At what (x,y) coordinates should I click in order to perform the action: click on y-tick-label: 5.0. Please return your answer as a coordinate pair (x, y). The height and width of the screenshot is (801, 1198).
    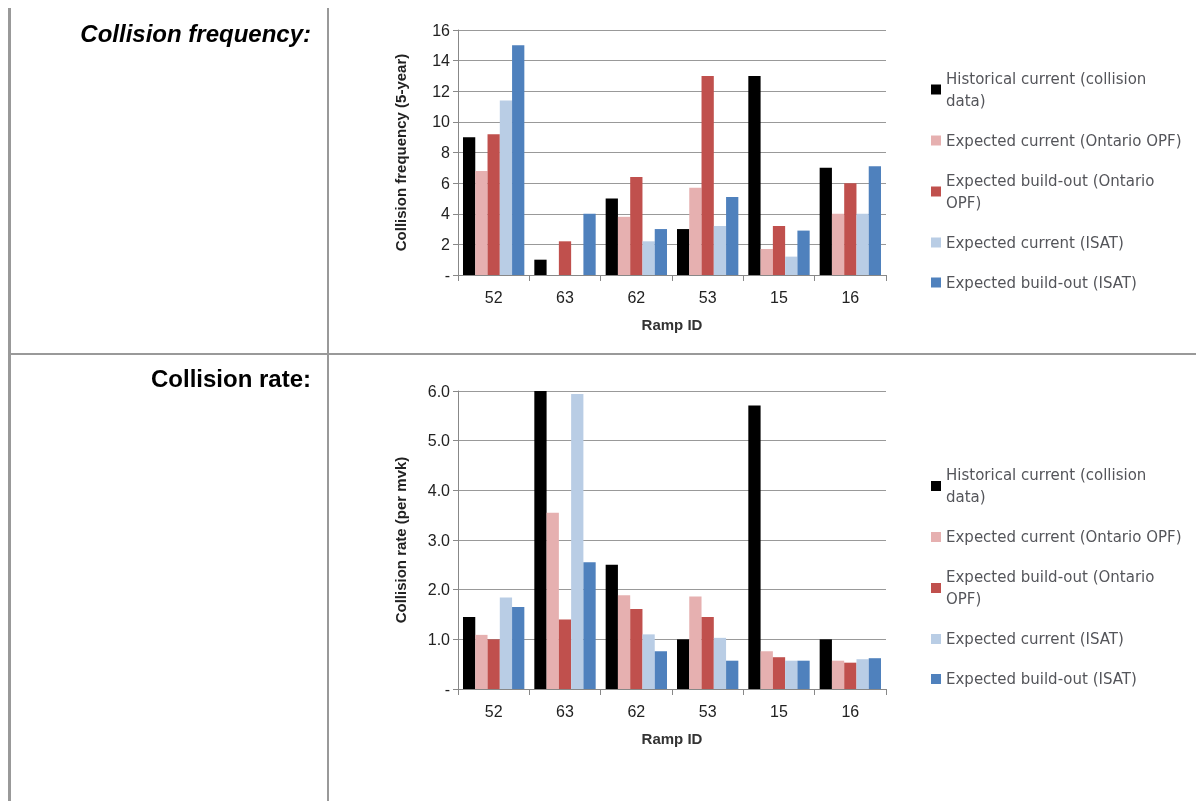
    Looking at the image, I should click on (439, 441).